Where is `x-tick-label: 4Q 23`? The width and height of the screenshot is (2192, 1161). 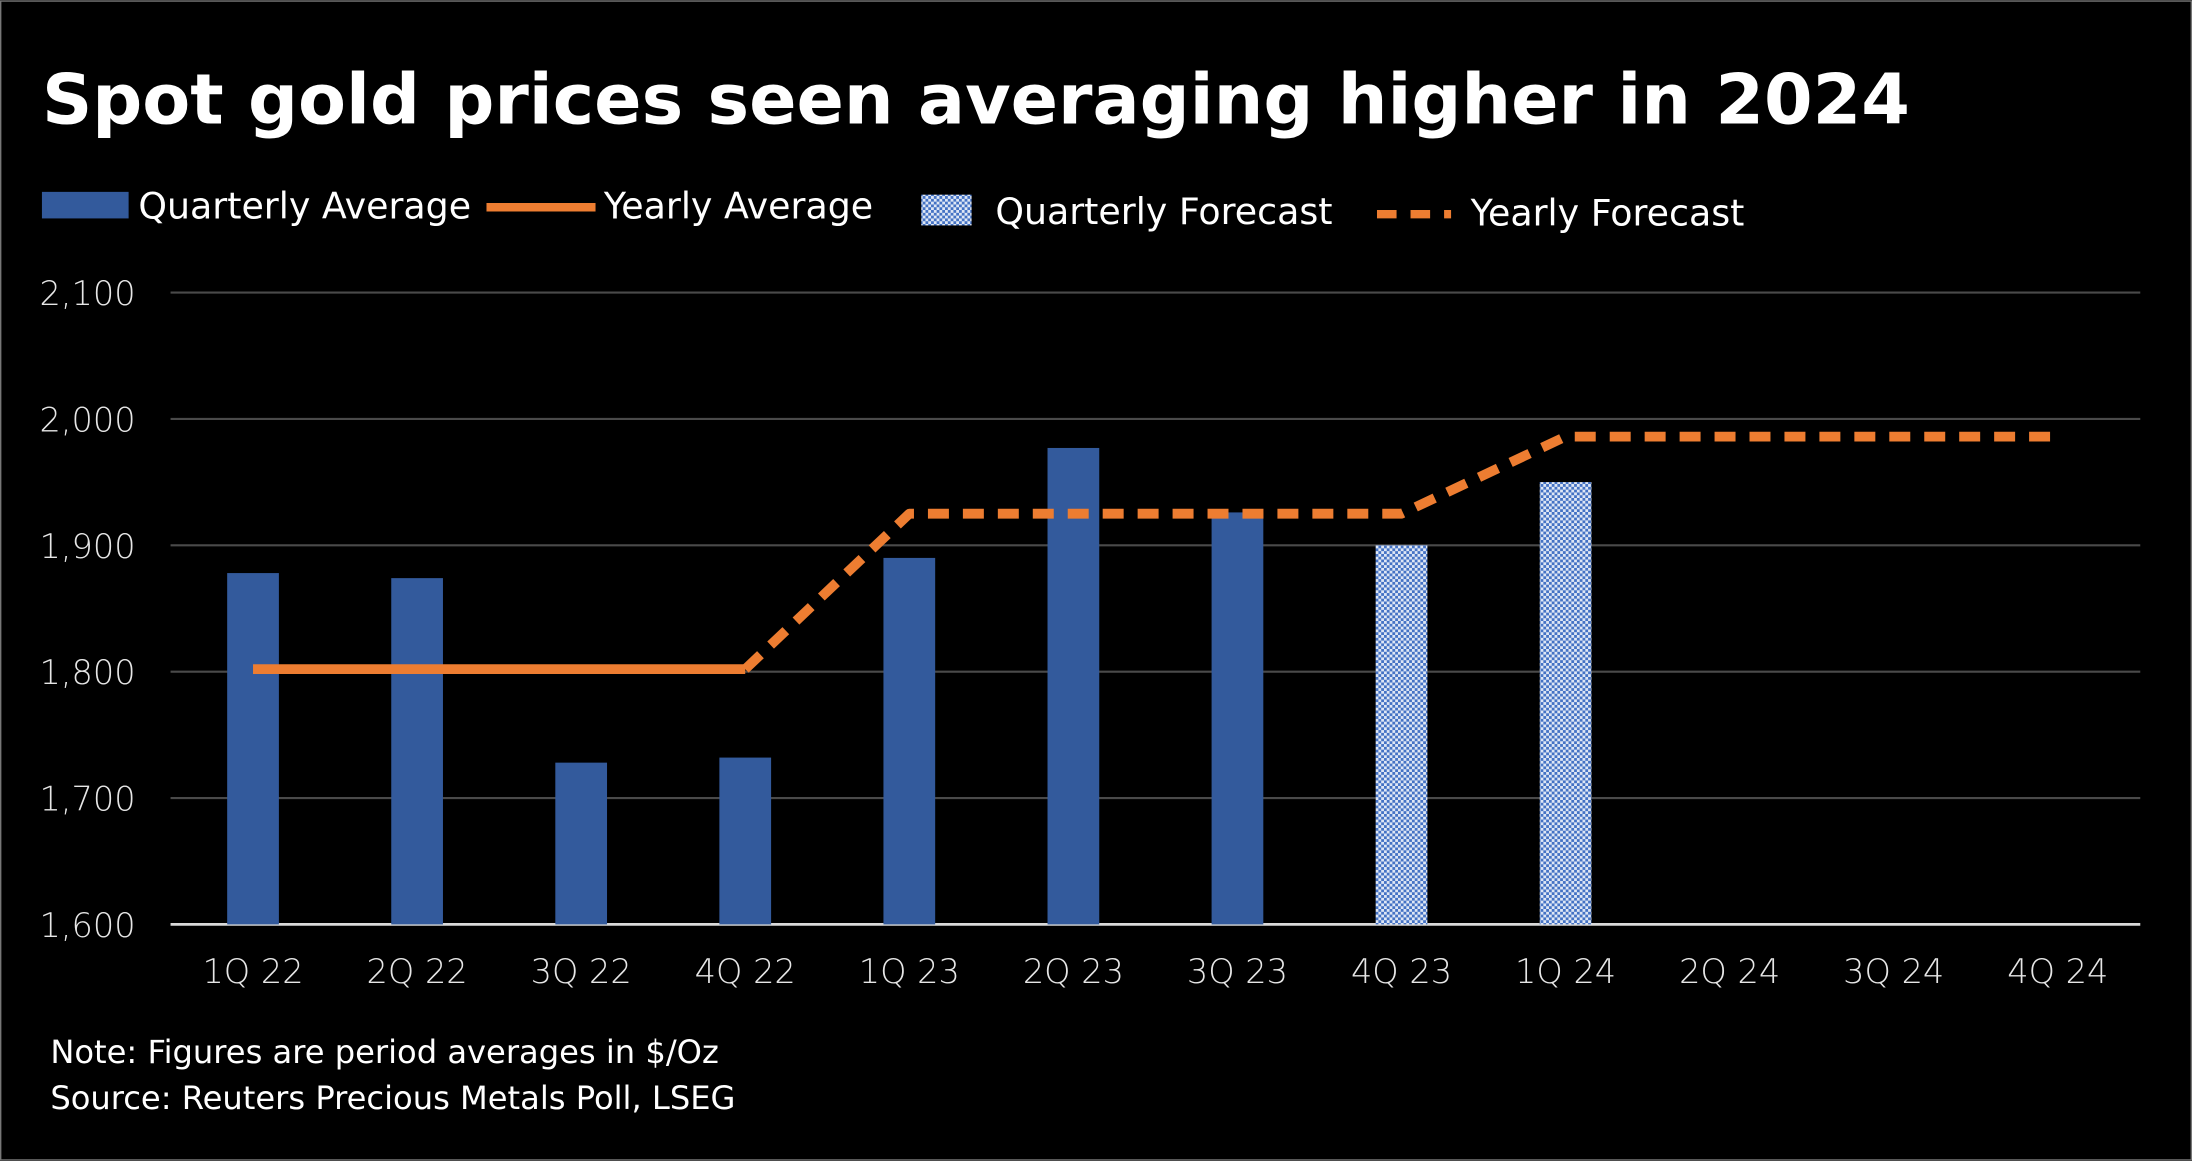
x-tick-label: 4Q 23 is located at coordinates (1401, 971).